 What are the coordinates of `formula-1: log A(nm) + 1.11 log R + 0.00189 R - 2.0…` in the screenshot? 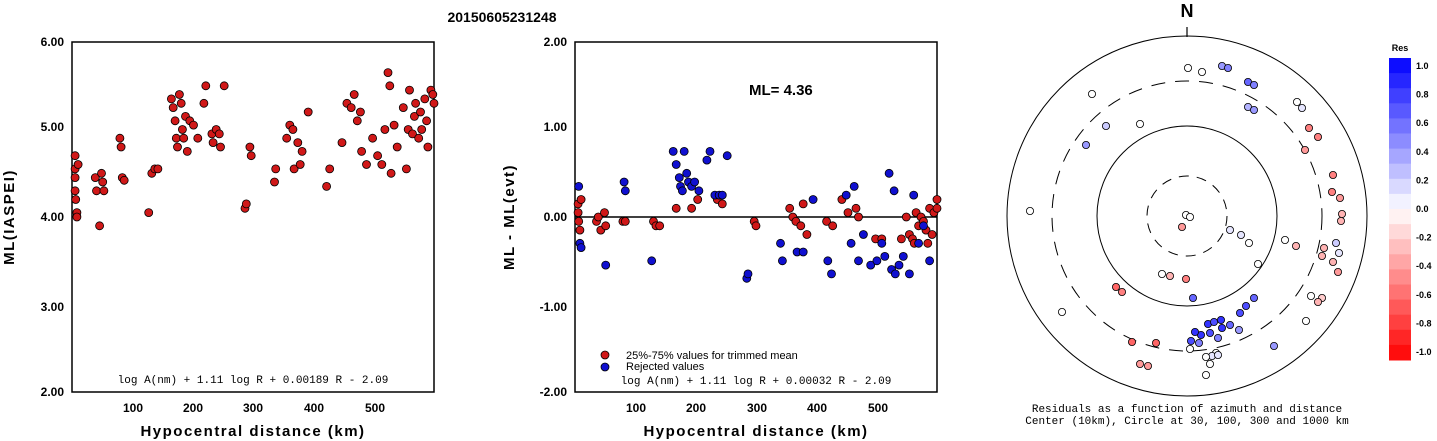 It's located at (253, 381).